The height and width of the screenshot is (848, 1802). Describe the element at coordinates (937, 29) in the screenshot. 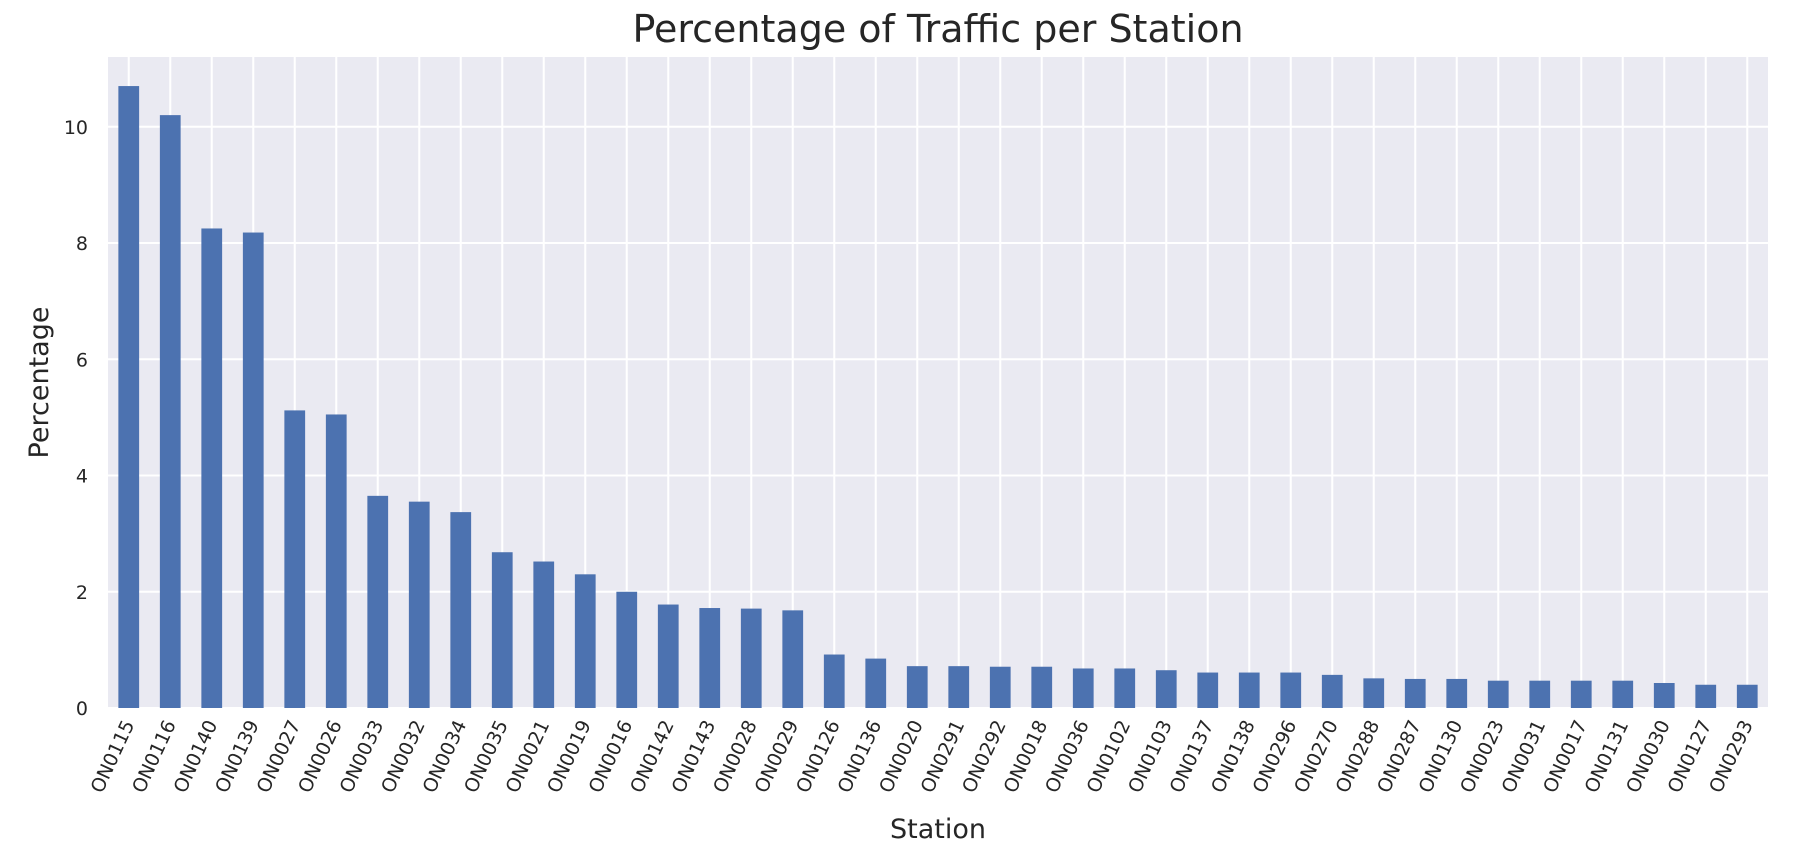

I see `chart-title: Percentage of Traffic per Station` at that location.